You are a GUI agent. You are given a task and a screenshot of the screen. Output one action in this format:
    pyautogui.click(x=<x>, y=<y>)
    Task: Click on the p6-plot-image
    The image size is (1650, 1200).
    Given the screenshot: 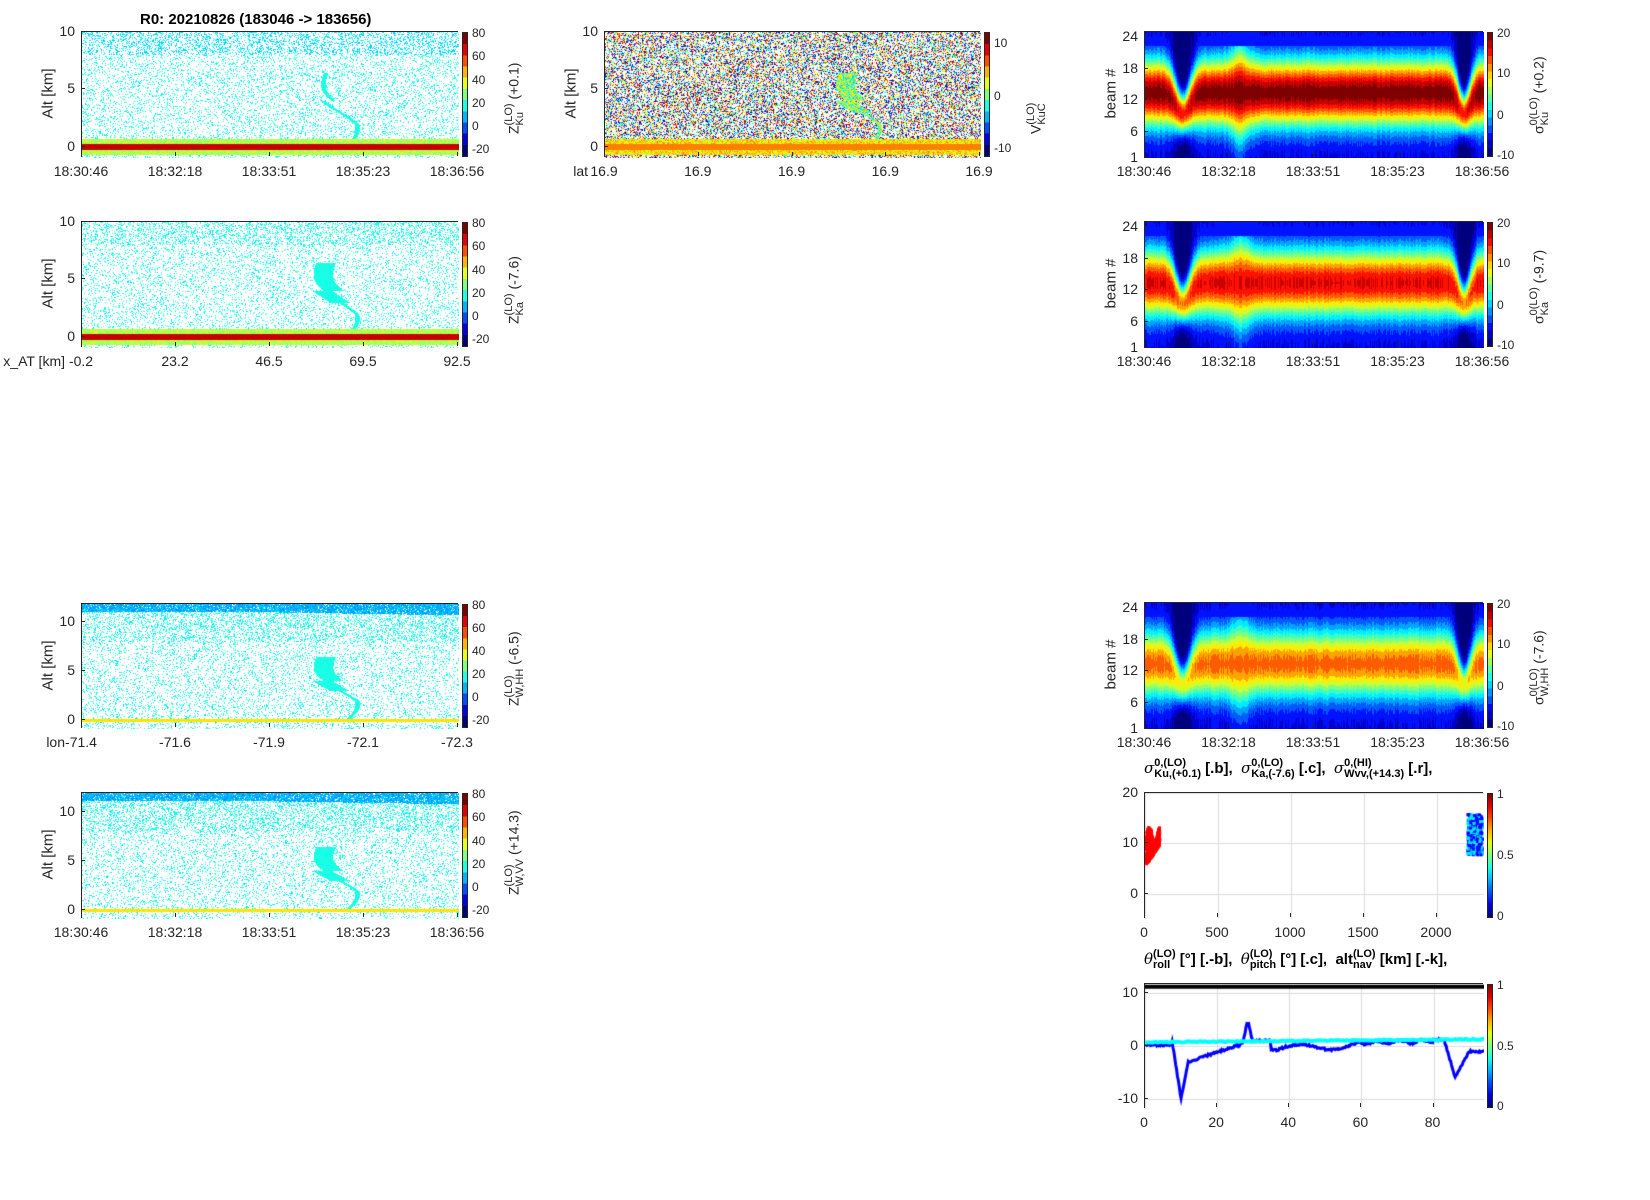 What is the action you would take?
    pyautogui.click(x=270, y=666)
    